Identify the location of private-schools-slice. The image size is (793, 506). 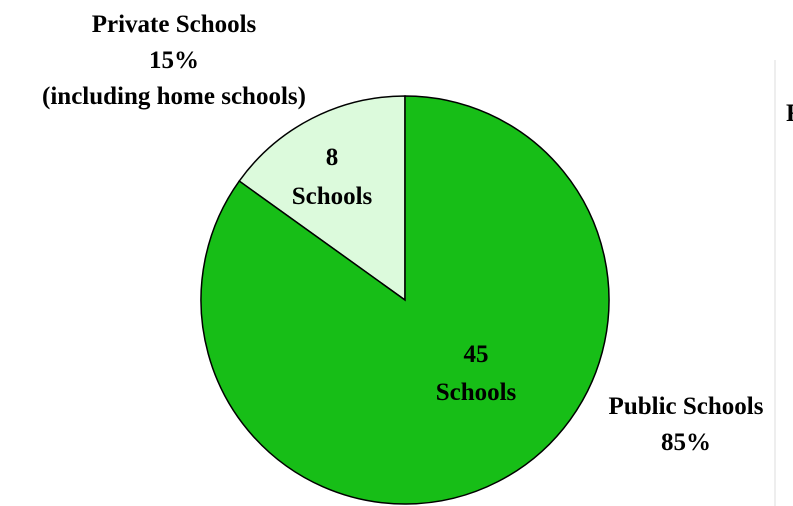
(322, 198).